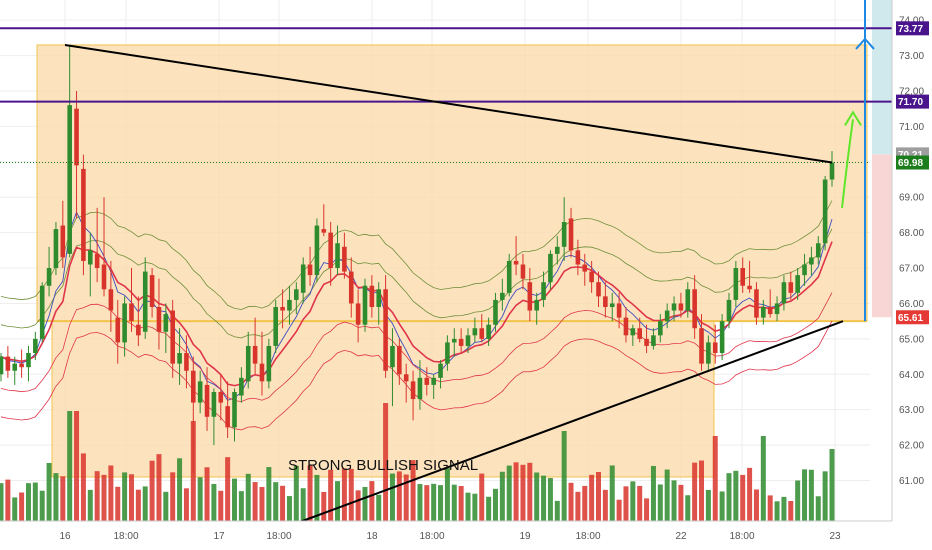 This screenshot has height=550, width=932. I want to click on y-tick-label: 64.00, so click(911, 375).